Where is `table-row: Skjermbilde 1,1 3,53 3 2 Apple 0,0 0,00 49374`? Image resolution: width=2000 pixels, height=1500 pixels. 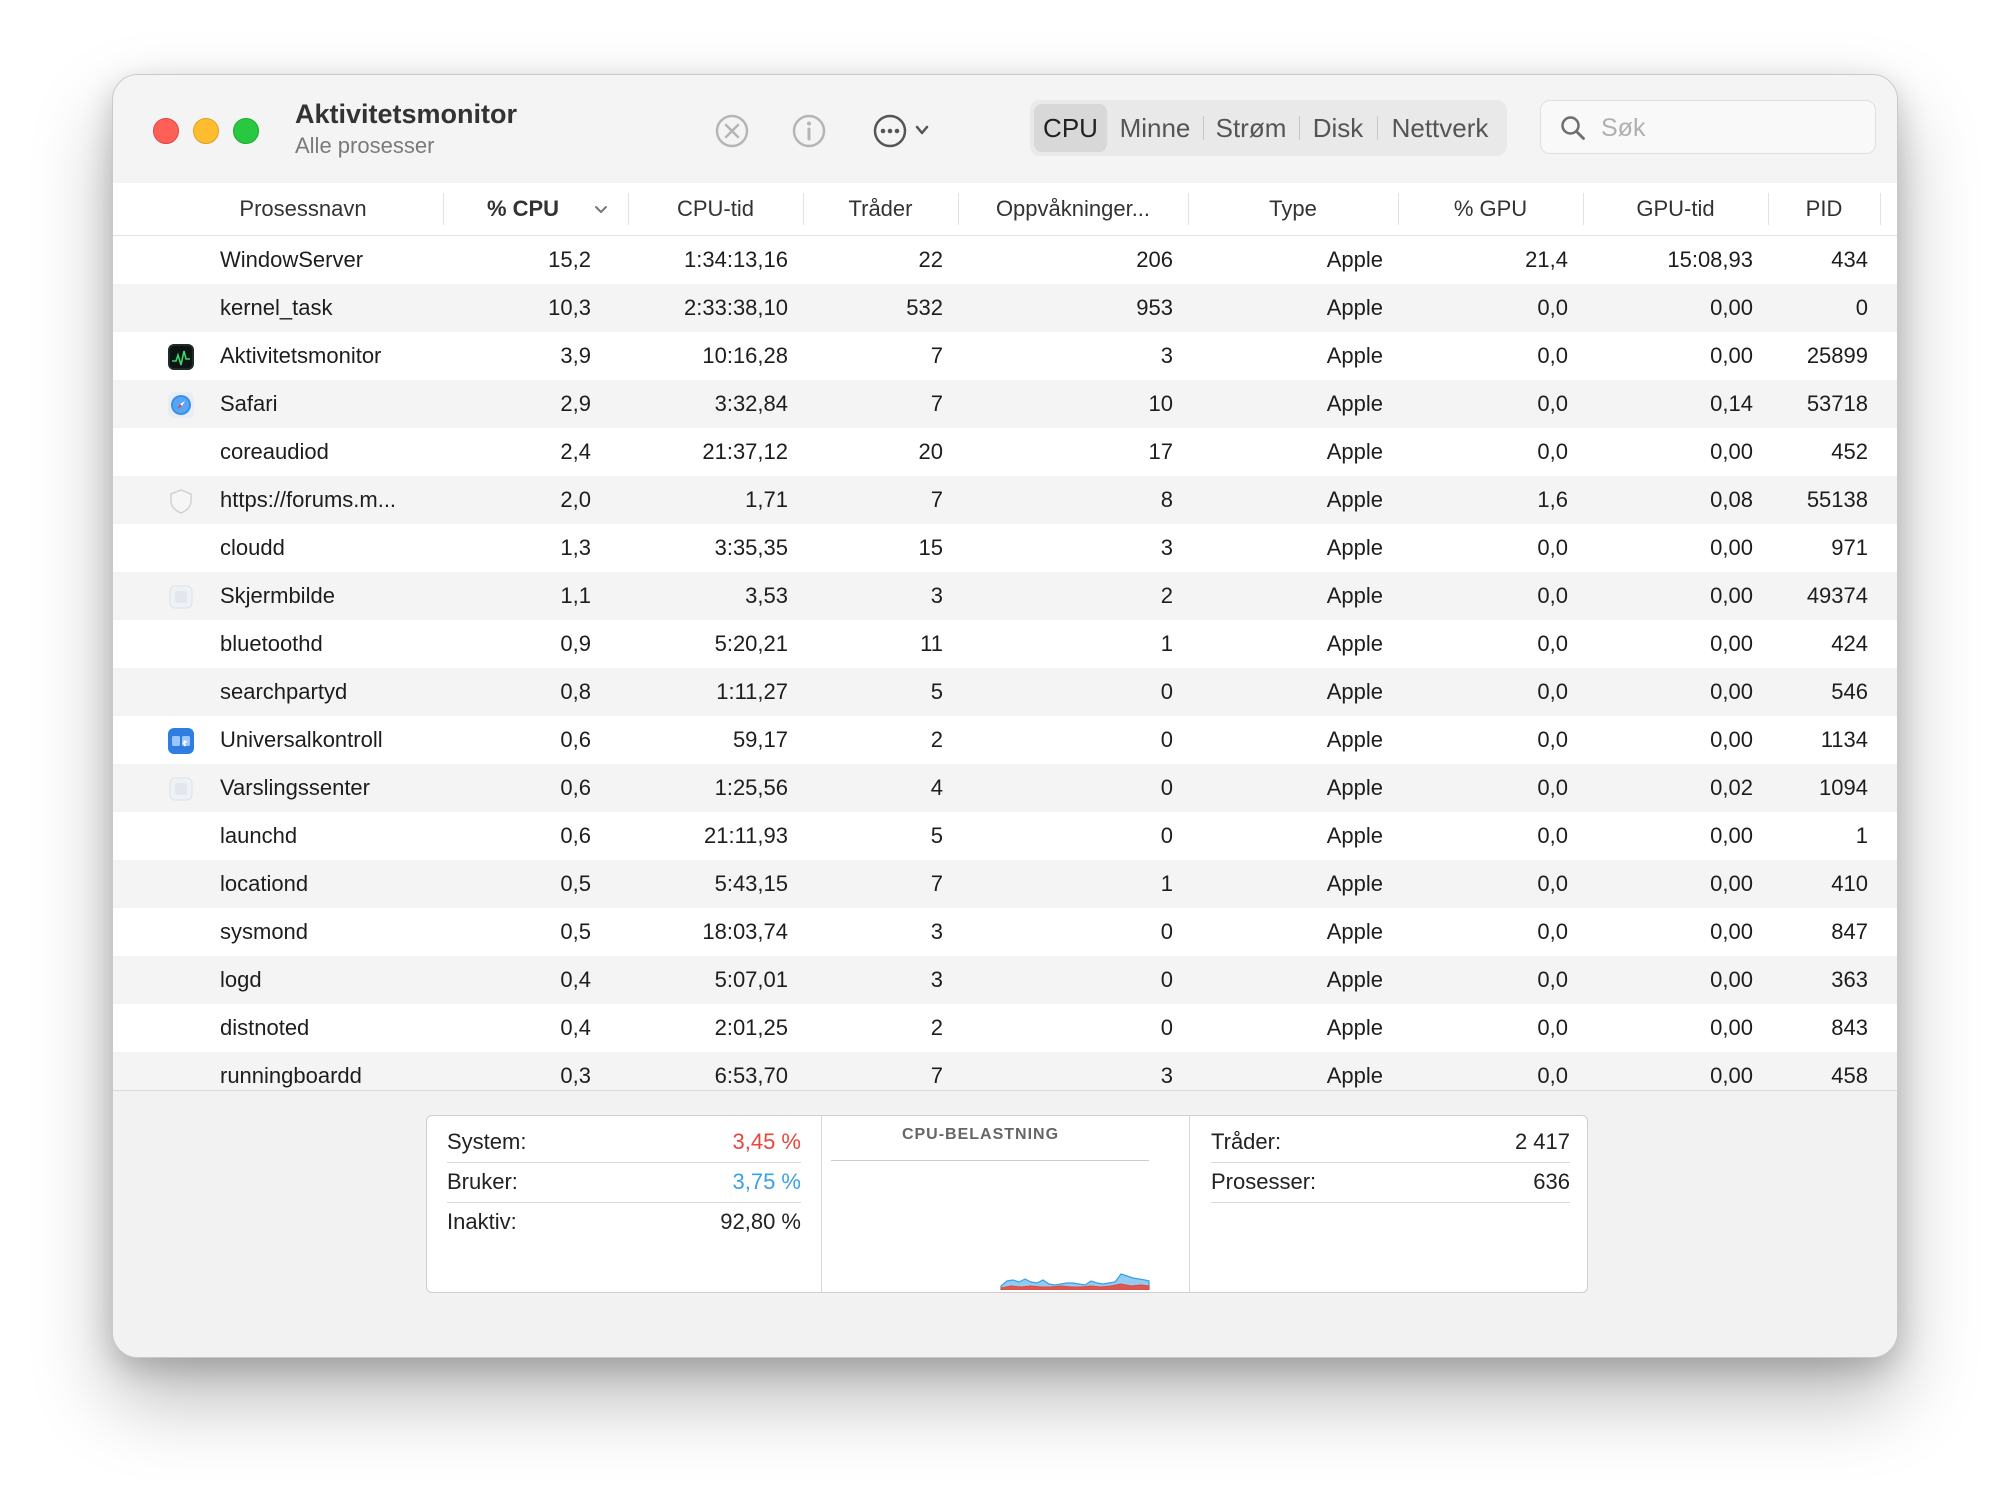
table-row: Skjermbilde 1,1 3,53 3 2 Apple 0,0 0,00 49374 is located at coordinates (1005, 596).